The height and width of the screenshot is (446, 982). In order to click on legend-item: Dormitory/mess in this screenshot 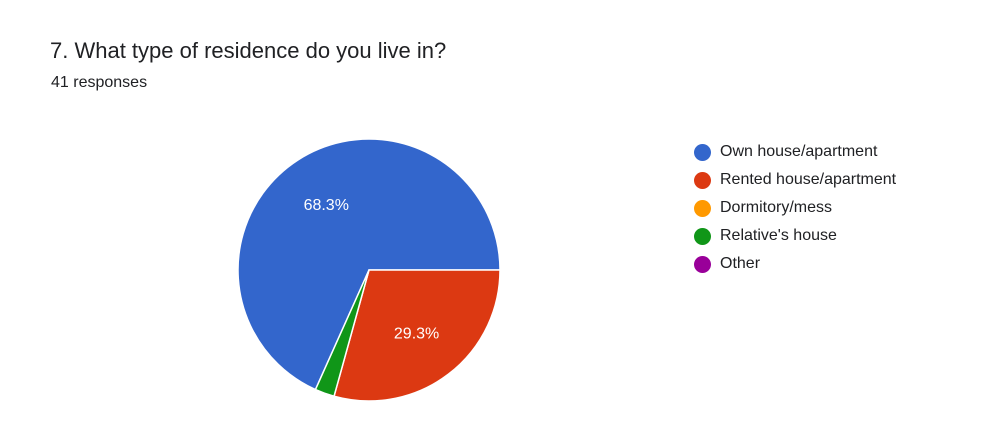, I will do `click(795, 208)`.